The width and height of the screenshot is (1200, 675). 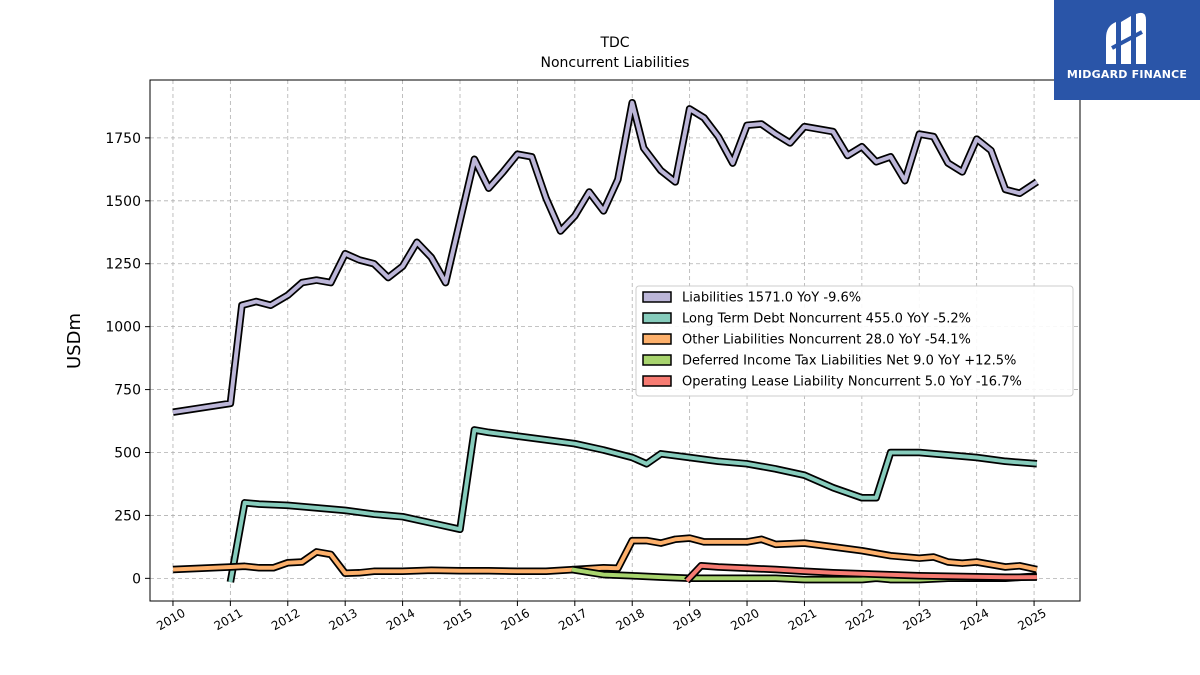 I want to click on brand-name: MIDGARD FINANCE, so click(x=1127, y=74).